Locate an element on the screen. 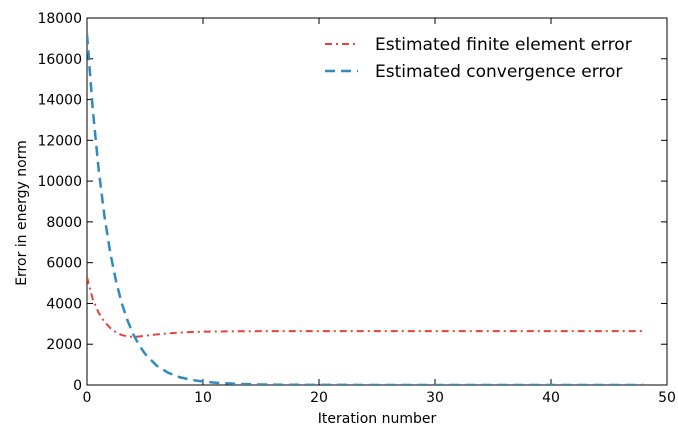 The width and height of the screenshot is (678, 425). y-axis-label: Error in energy norm is located at coordinates (22, 213).